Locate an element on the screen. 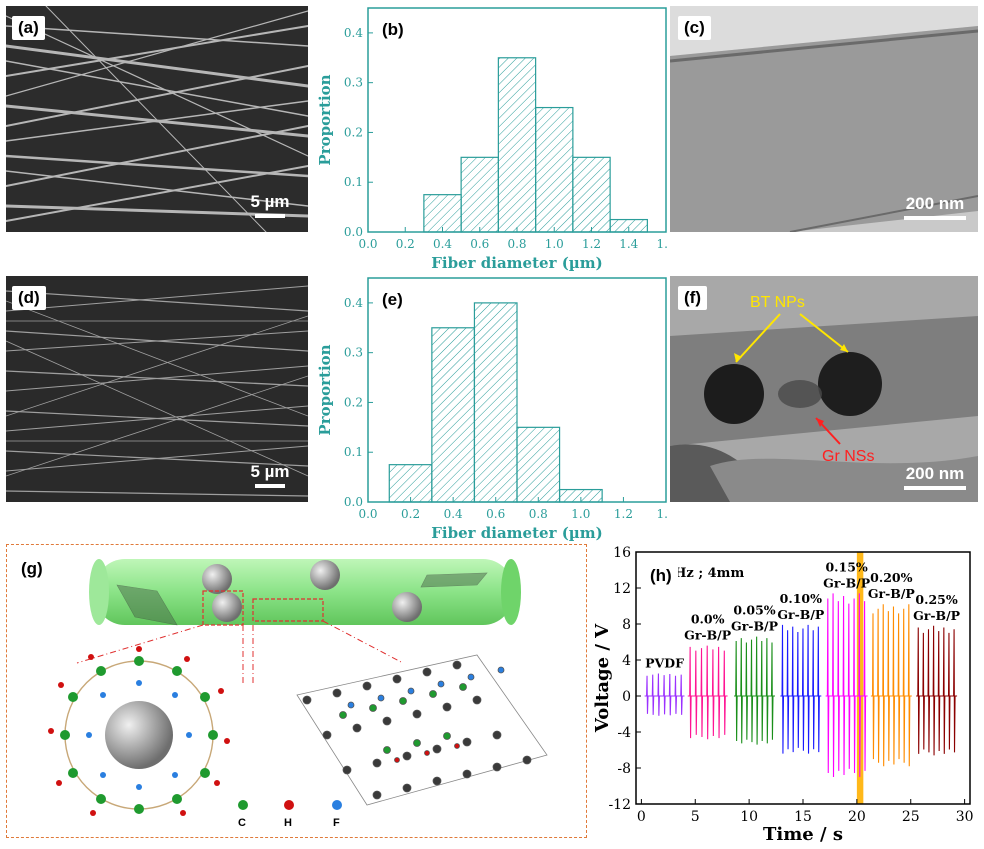 The height and width of the screenshot is (849, 984). tem-composite-f is located at coordinates (824, 389).